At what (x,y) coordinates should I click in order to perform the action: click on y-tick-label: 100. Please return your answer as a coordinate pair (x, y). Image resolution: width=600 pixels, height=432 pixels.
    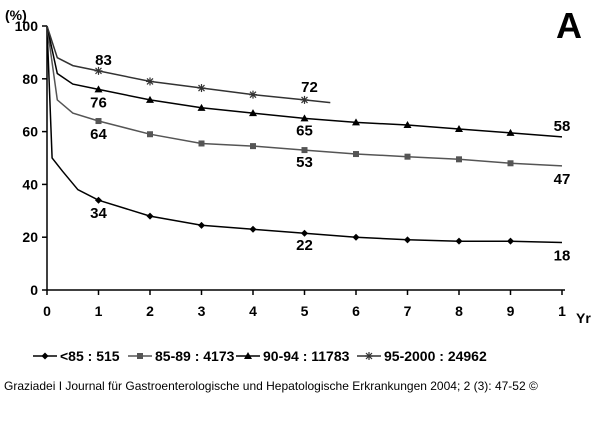
    Looking at the image, I should click on (27, 26).